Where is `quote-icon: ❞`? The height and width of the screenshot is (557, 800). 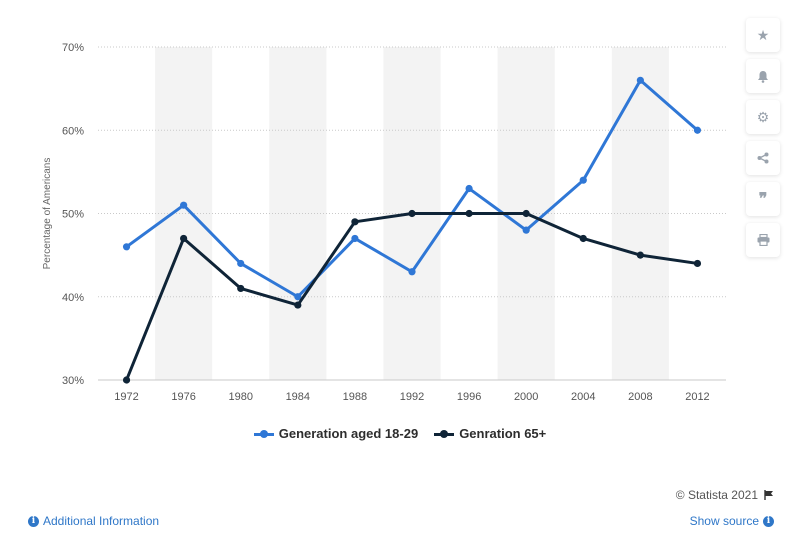 quote-icon: ❞ is located at coordinates (763, 199).